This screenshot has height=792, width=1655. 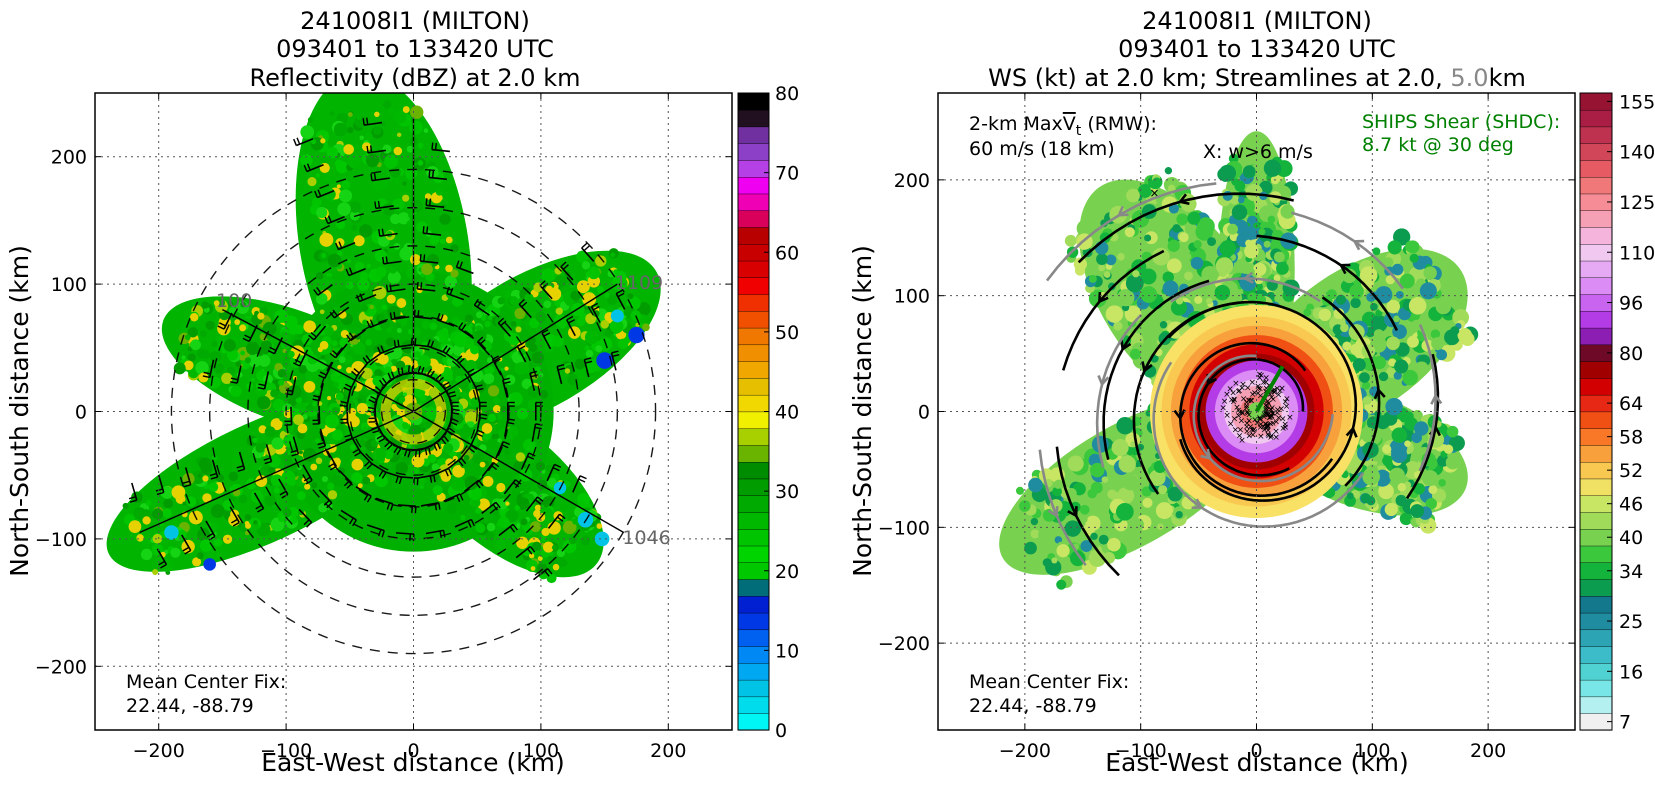 I want to click on panel2-title-line3-gray: 5.0, so click(x=1469, y=78).